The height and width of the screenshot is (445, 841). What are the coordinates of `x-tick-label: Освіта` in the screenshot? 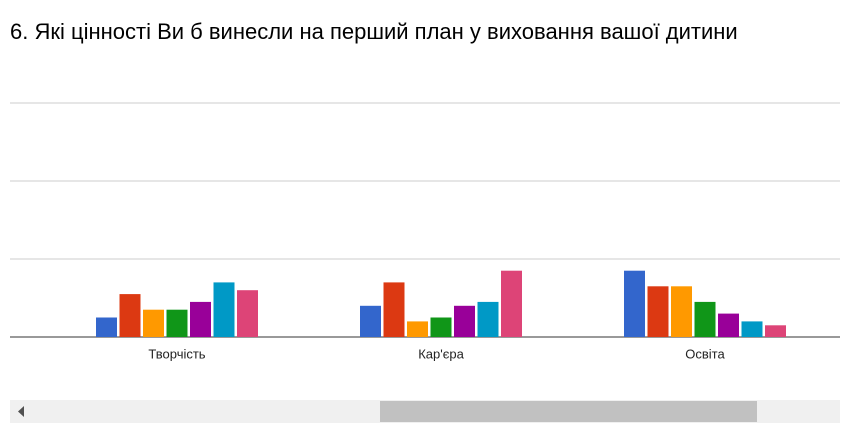 It's located at (705, 353).